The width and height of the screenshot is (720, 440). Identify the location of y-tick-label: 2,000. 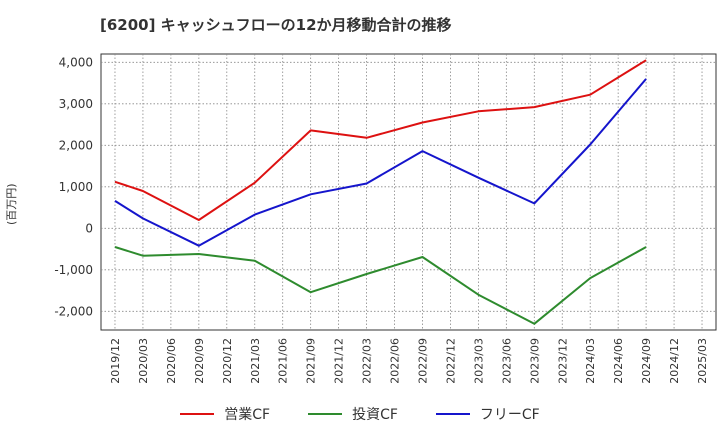
(76, 145).